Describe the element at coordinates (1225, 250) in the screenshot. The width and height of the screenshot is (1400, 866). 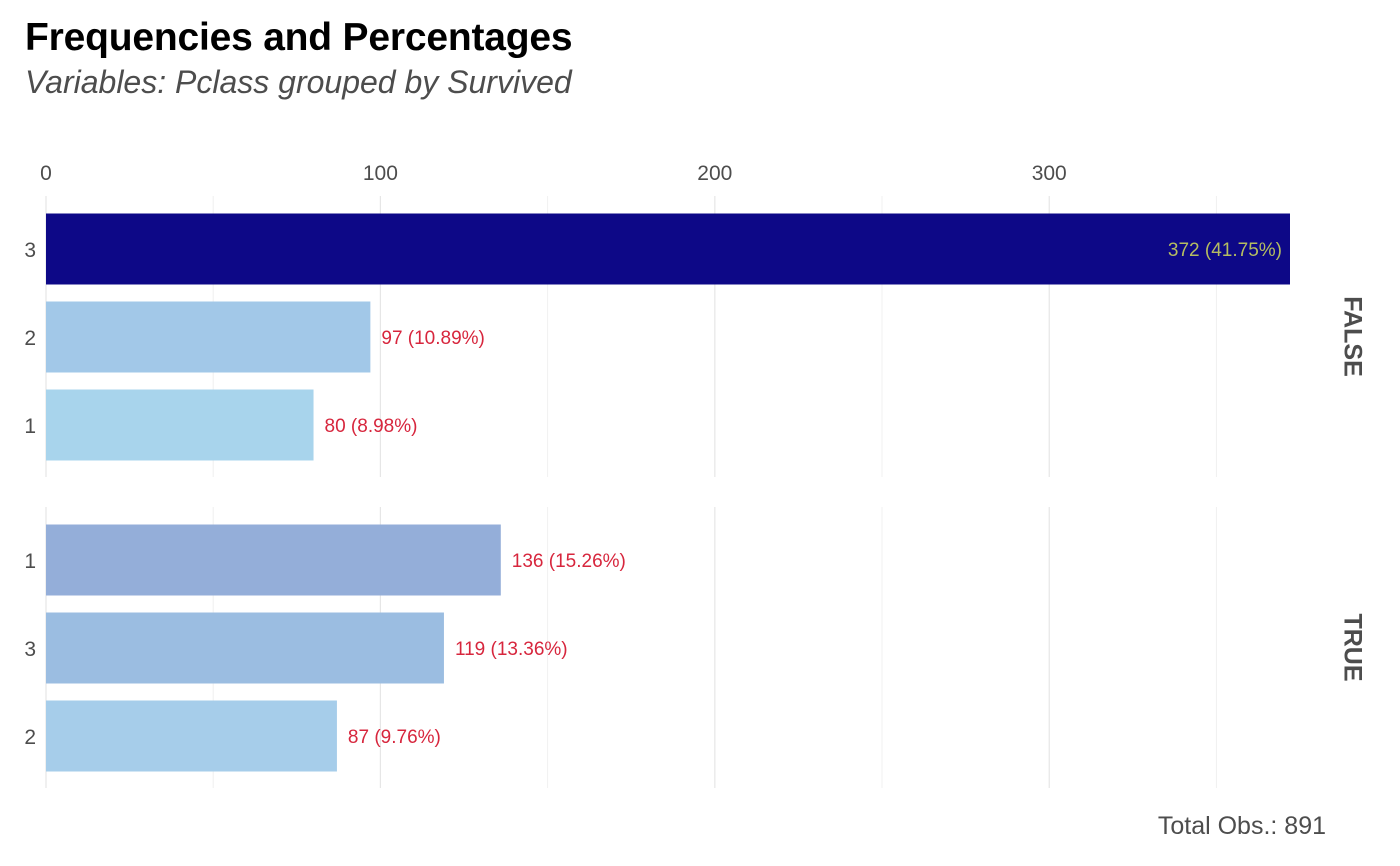
I see `bar-value-label: 372 (41.75%)` at that location.